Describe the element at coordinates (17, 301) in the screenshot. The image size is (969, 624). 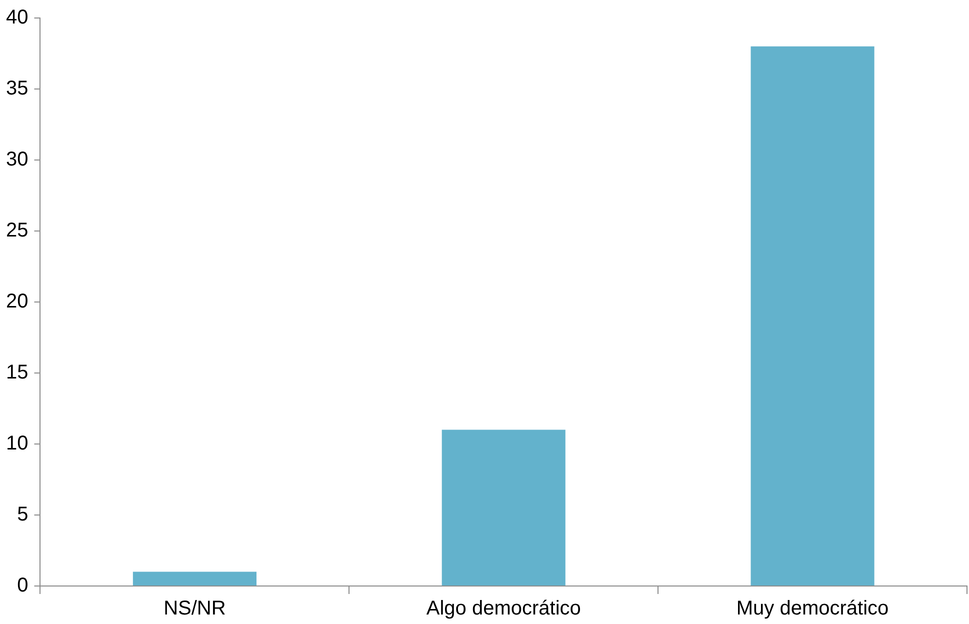
I see `y-tick-label: 20` at that location.